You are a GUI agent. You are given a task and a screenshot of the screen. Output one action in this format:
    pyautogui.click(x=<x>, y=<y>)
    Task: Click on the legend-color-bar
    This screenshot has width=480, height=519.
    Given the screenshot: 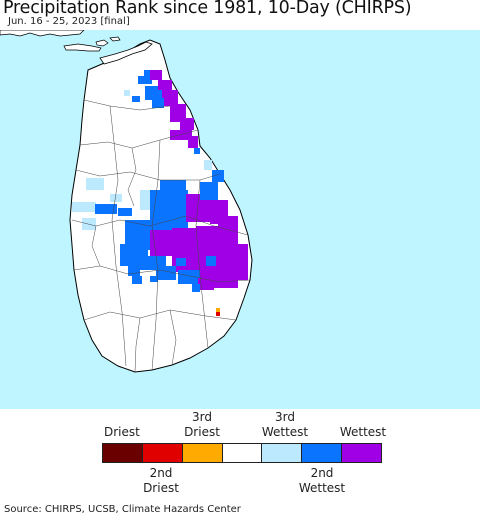 What is the action you would take?
    pyautogui.click(x=242, y=453)
    